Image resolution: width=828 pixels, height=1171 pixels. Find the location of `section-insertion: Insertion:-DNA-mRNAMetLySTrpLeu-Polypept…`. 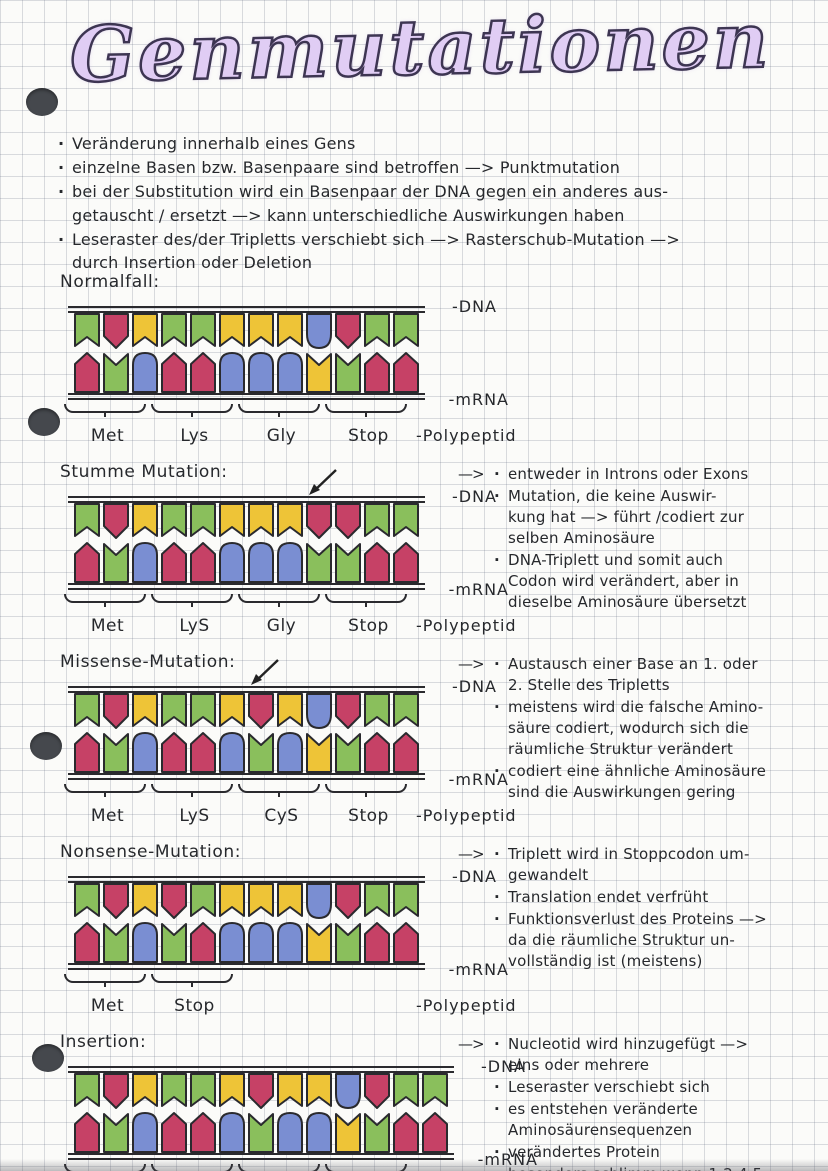

section-insertion: Insertion:-DNA-mRNAMetLySTrpLeu-Polypept… is located at coordinates (443, 1101).